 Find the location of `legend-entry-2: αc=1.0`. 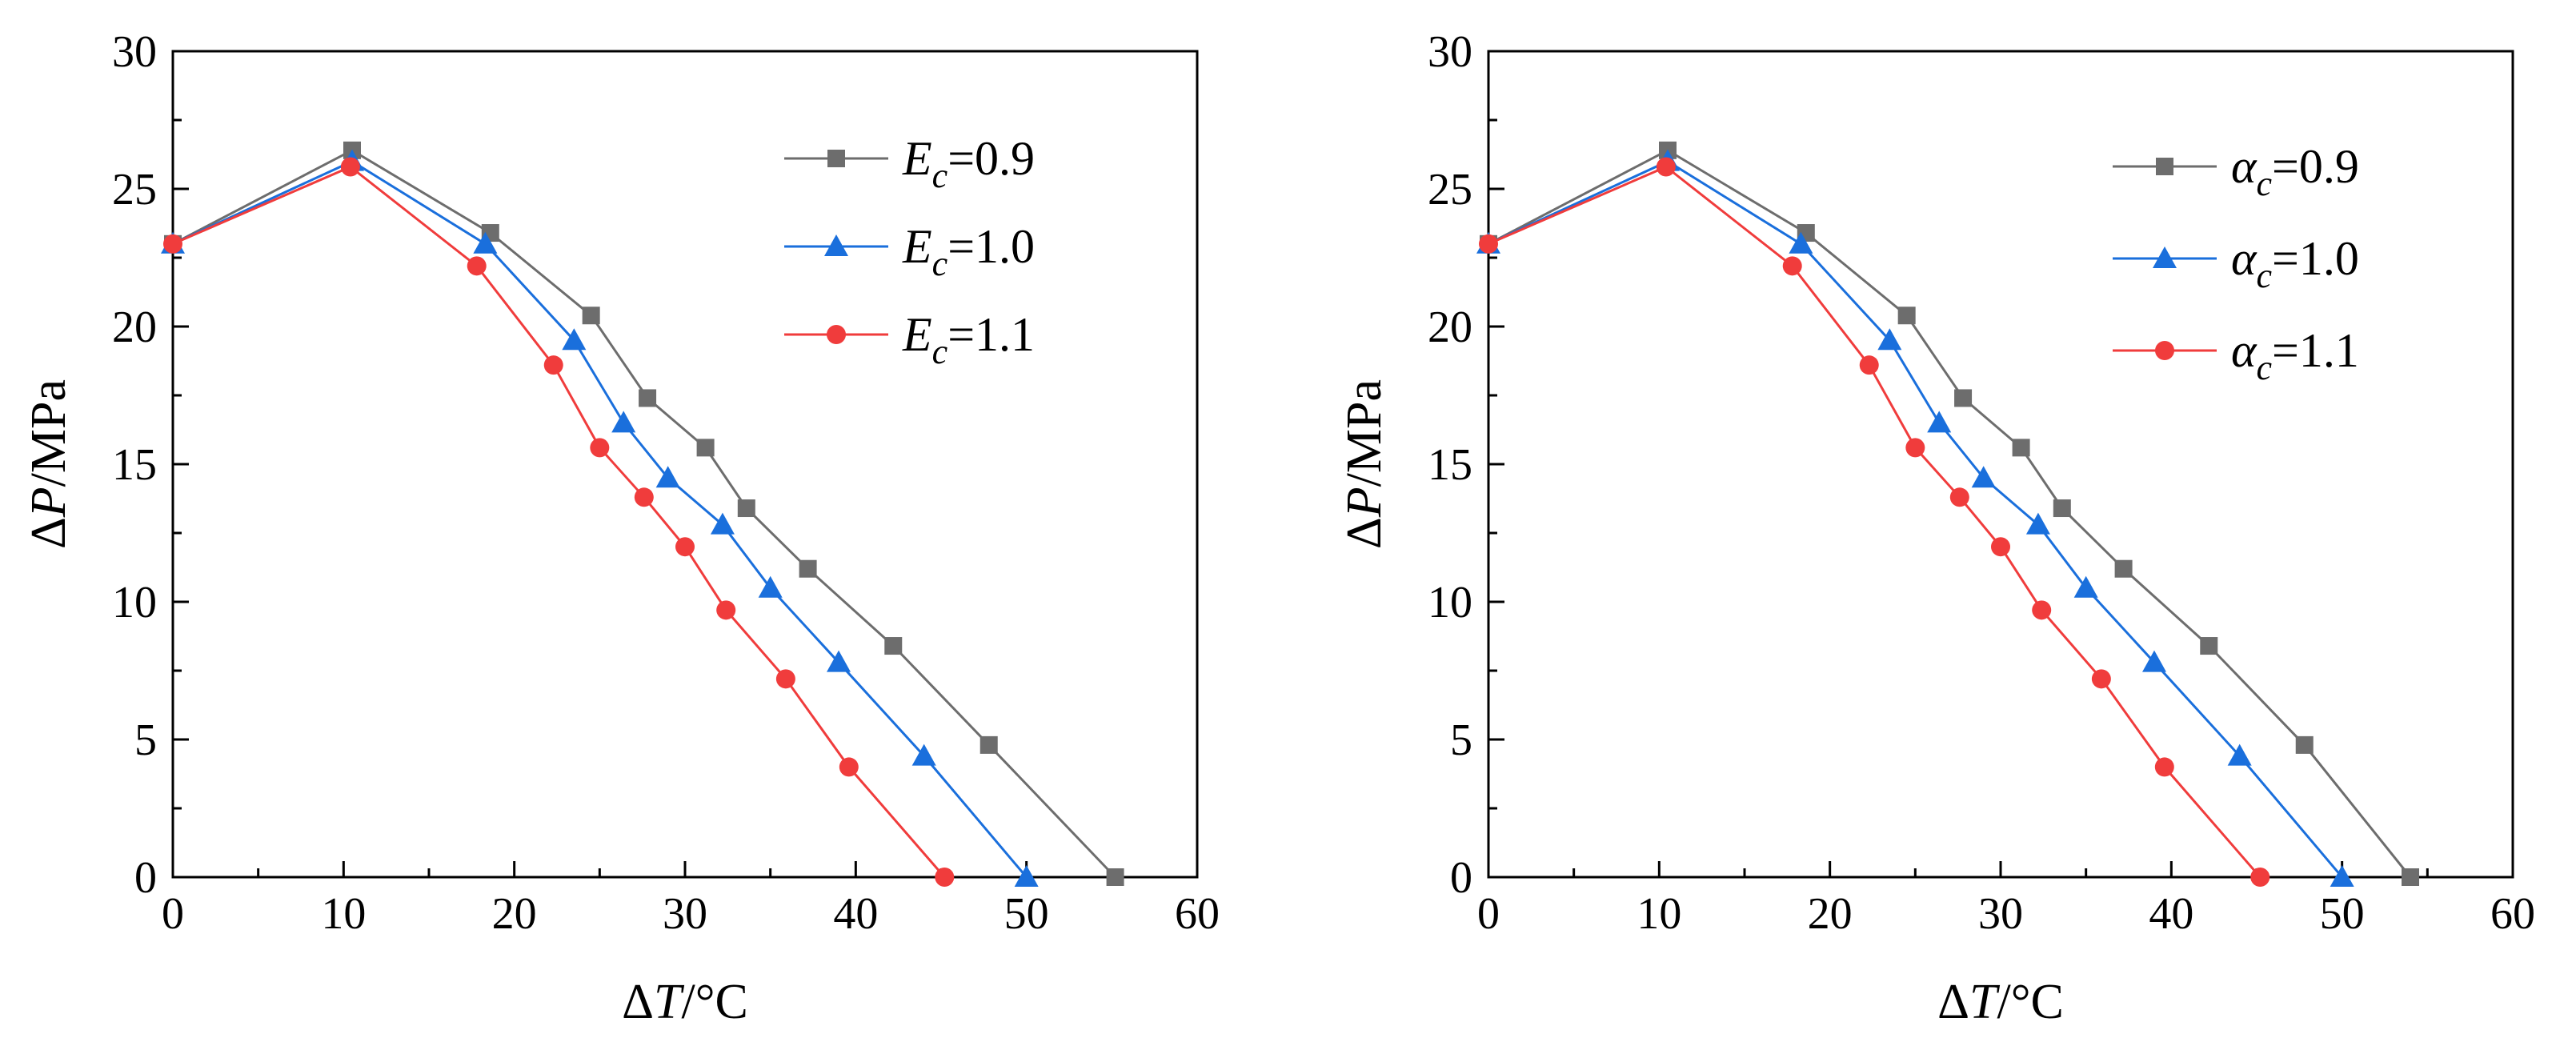

legend-entry-2: αc=1.0 is located at coordinates (2236, 263).